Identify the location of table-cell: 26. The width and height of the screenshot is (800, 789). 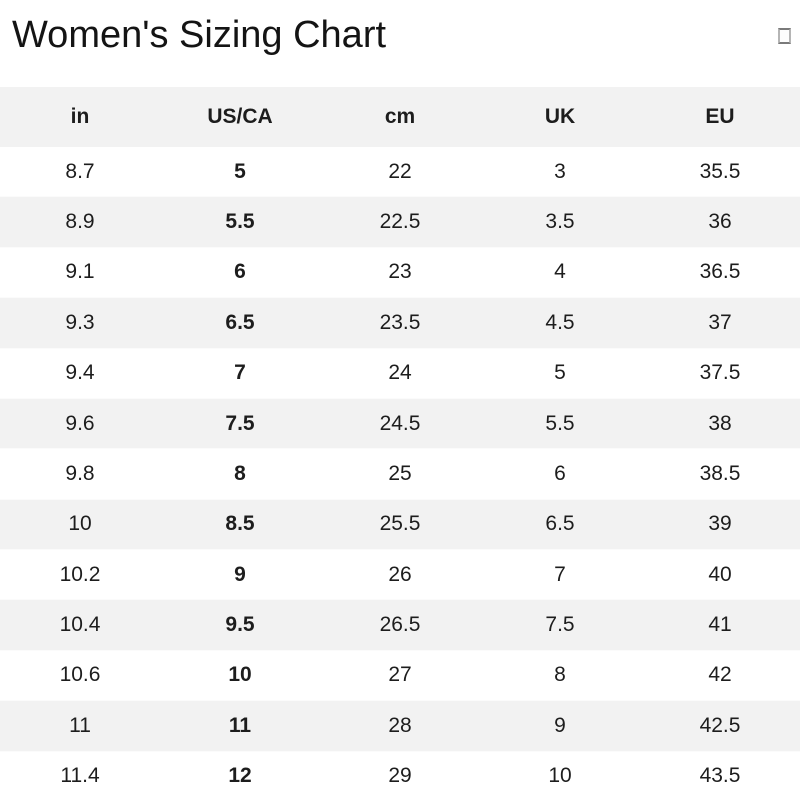
(400, 575).